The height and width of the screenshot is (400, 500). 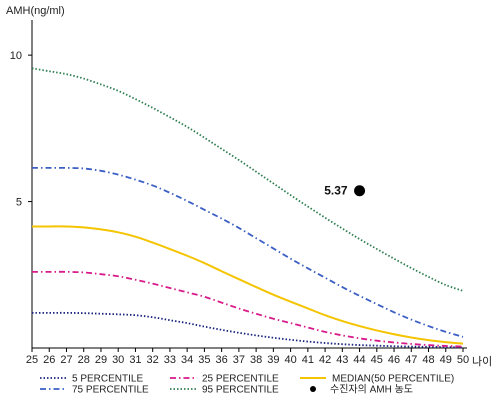 I want to click on x-tick-label: 31, so click(x=135, y=360).